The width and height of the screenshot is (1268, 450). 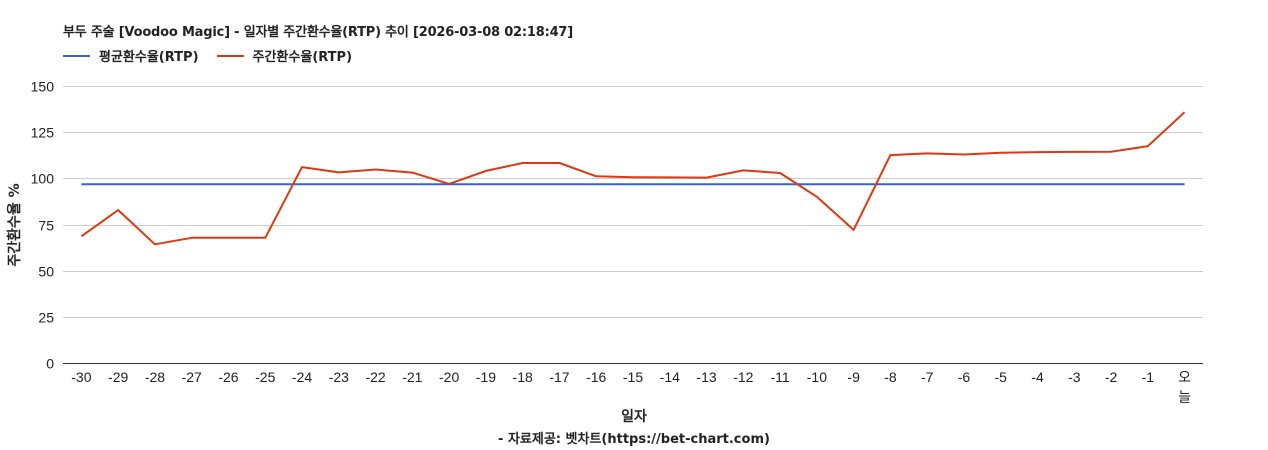 What do you see at coordinates (43, 87) in the screenshot?
I see `y-tick-label: 150` at bounding box center [43, 87].